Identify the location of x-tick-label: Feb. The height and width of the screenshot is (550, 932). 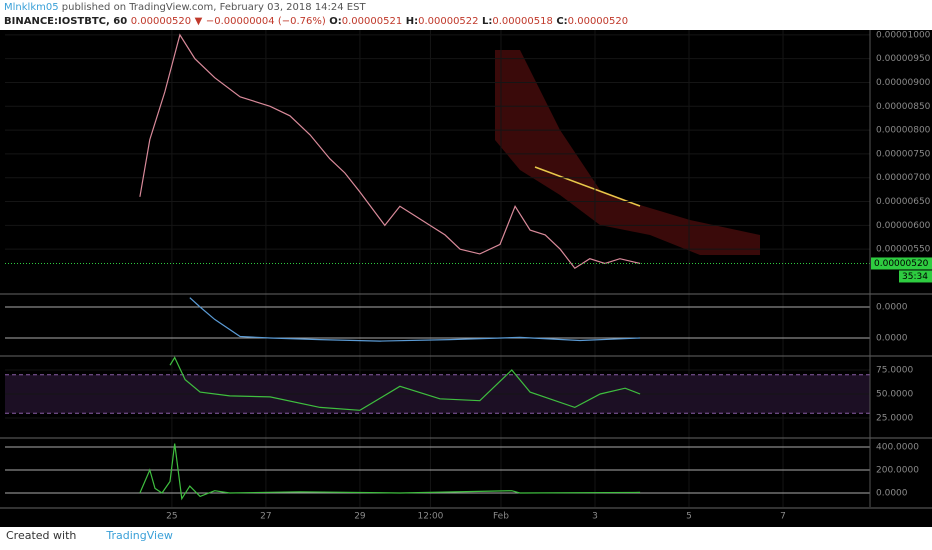
(501, 517).